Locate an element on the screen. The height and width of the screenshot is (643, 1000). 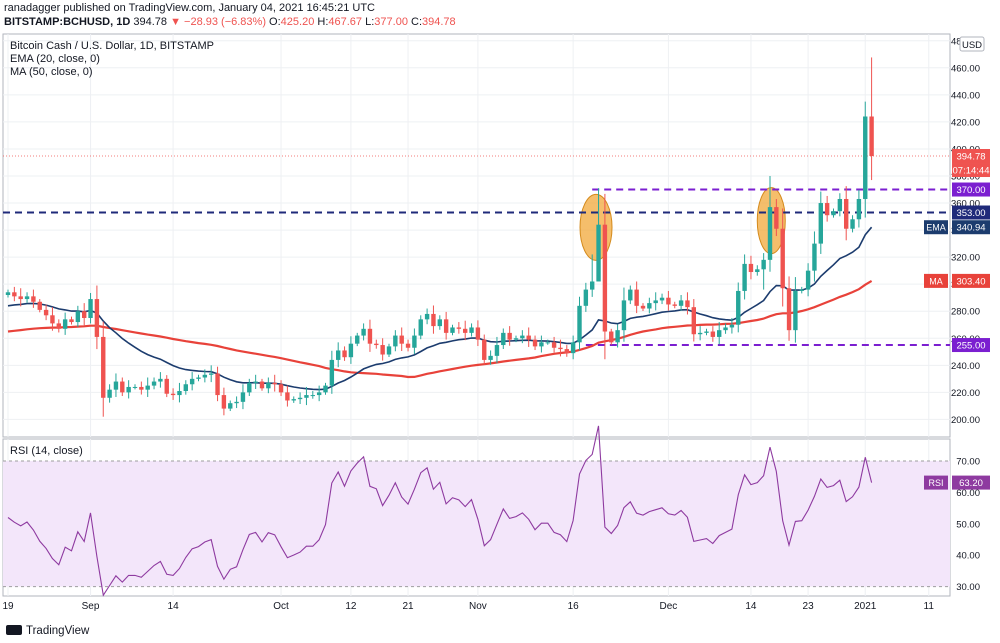
ma-value-text: 303.40 is located at coordinates (970, 281).